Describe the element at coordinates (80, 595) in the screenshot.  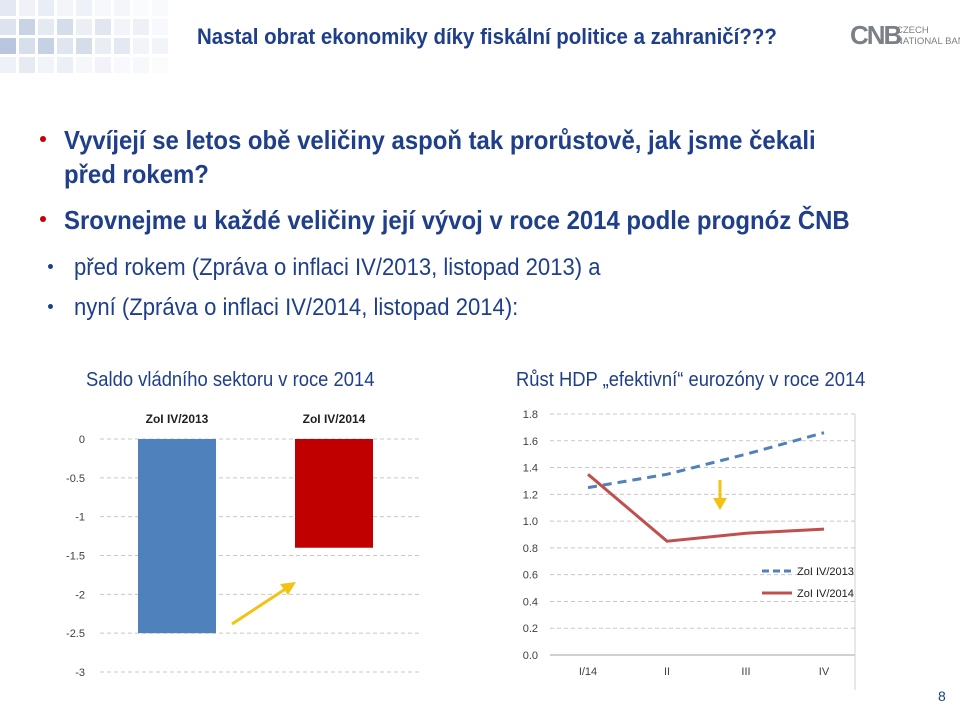
I see `y-tick-label: -2` at that location.